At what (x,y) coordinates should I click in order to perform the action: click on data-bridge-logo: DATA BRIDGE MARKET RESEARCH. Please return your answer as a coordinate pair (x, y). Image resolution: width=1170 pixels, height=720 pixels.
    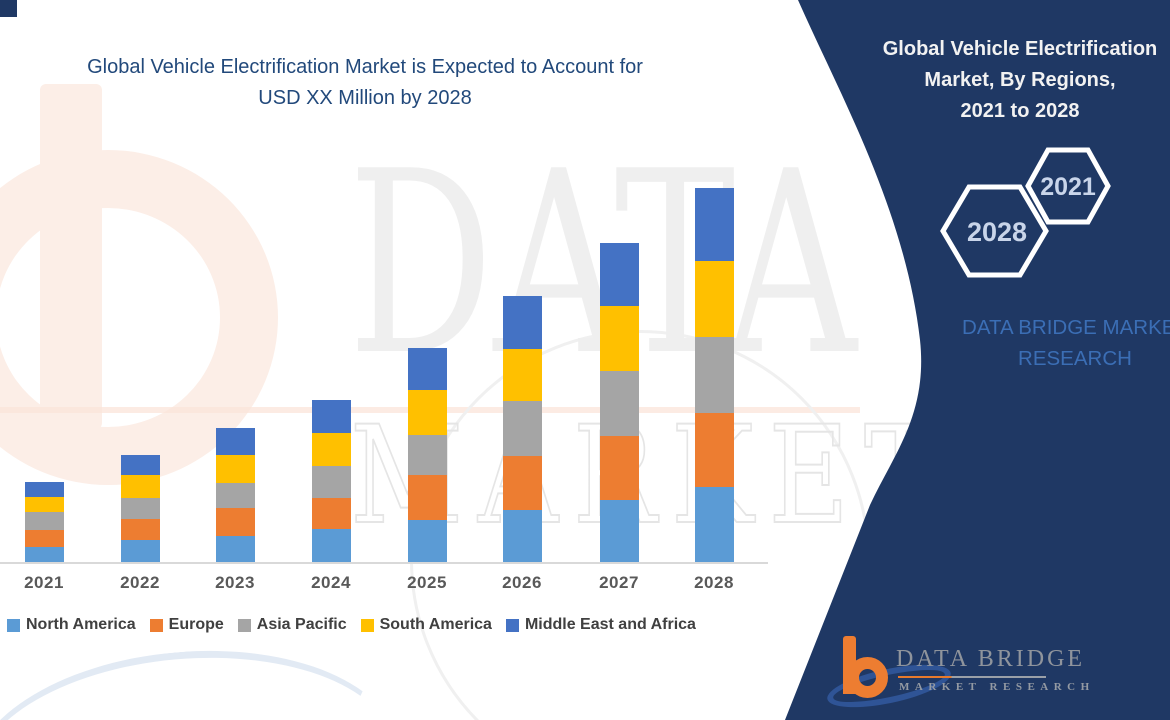
    Looking at the image, I should click on (991, 673).